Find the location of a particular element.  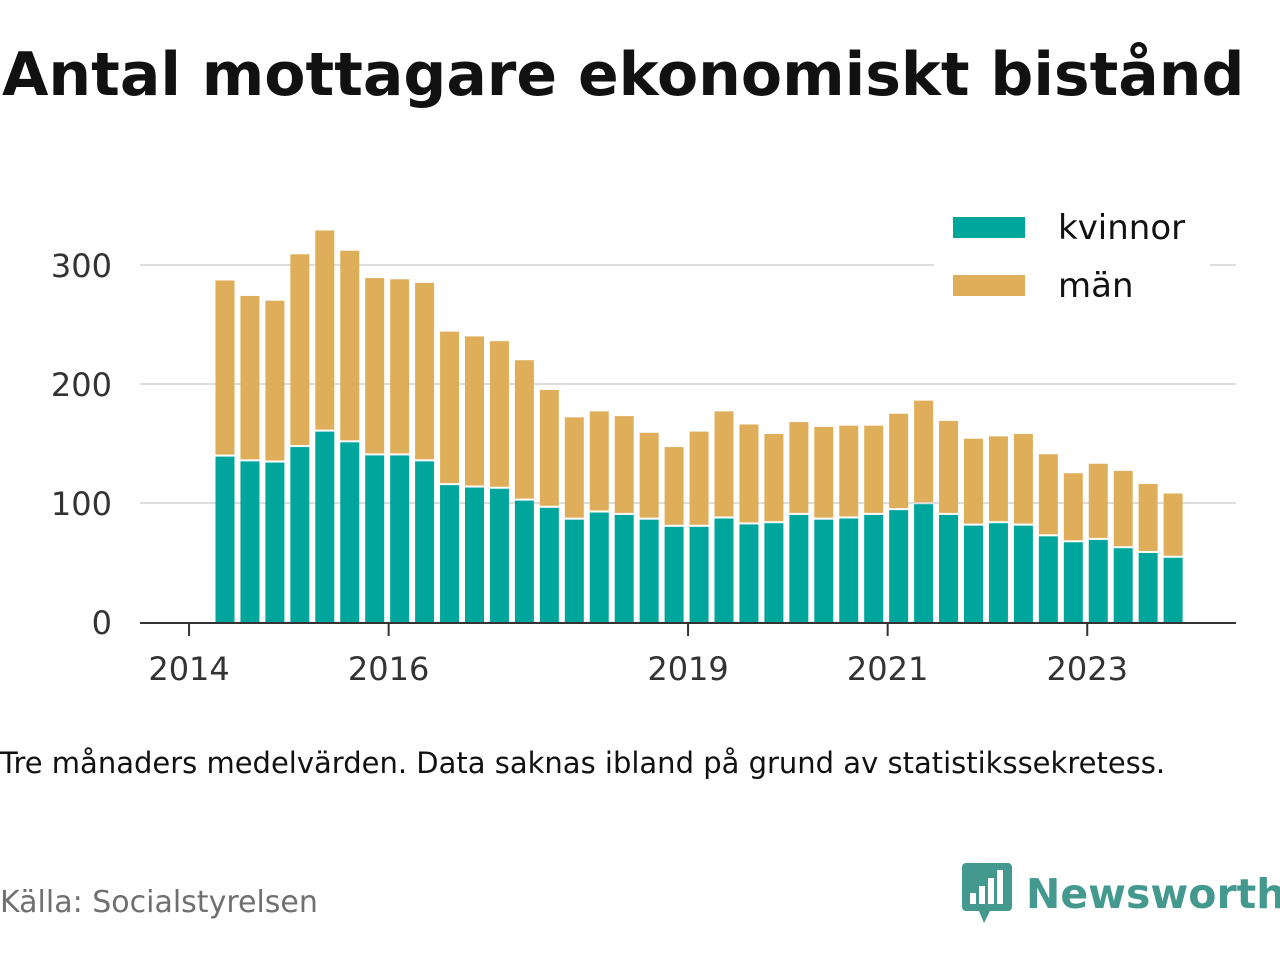

x-tick-label: 2019 is located at coordinates (687, 669).